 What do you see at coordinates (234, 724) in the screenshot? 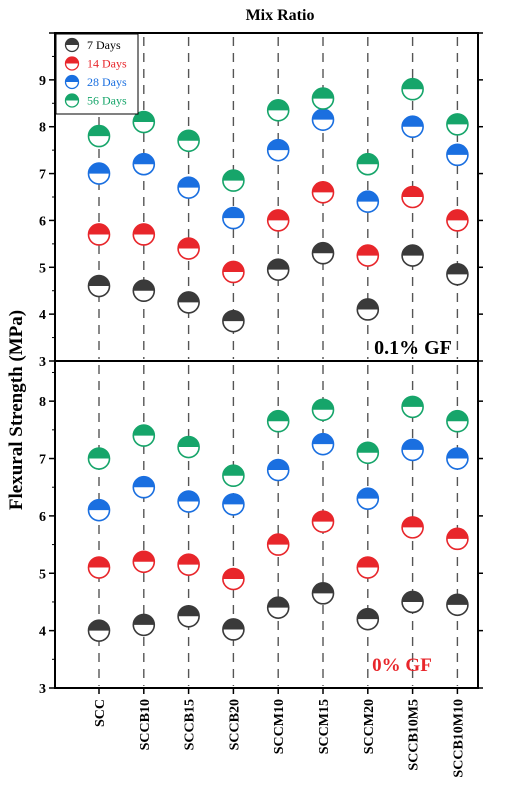
I see `x-tick-label: SCCB20` at bounding box center [234, 724].